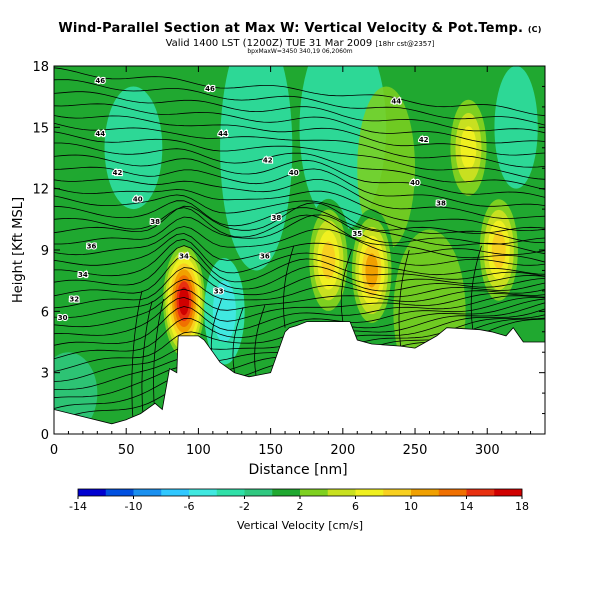 The image size is (600, 600). I want to click on colorbar: -14 -10 -6 -2 2 6 10 14 18, so click(299, 500).